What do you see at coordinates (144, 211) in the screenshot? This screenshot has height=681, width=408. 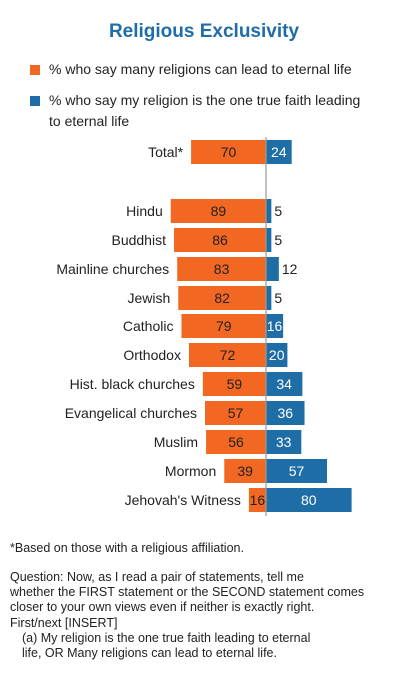 I see `category-label: Hindu` at bounding box center [144, 211].